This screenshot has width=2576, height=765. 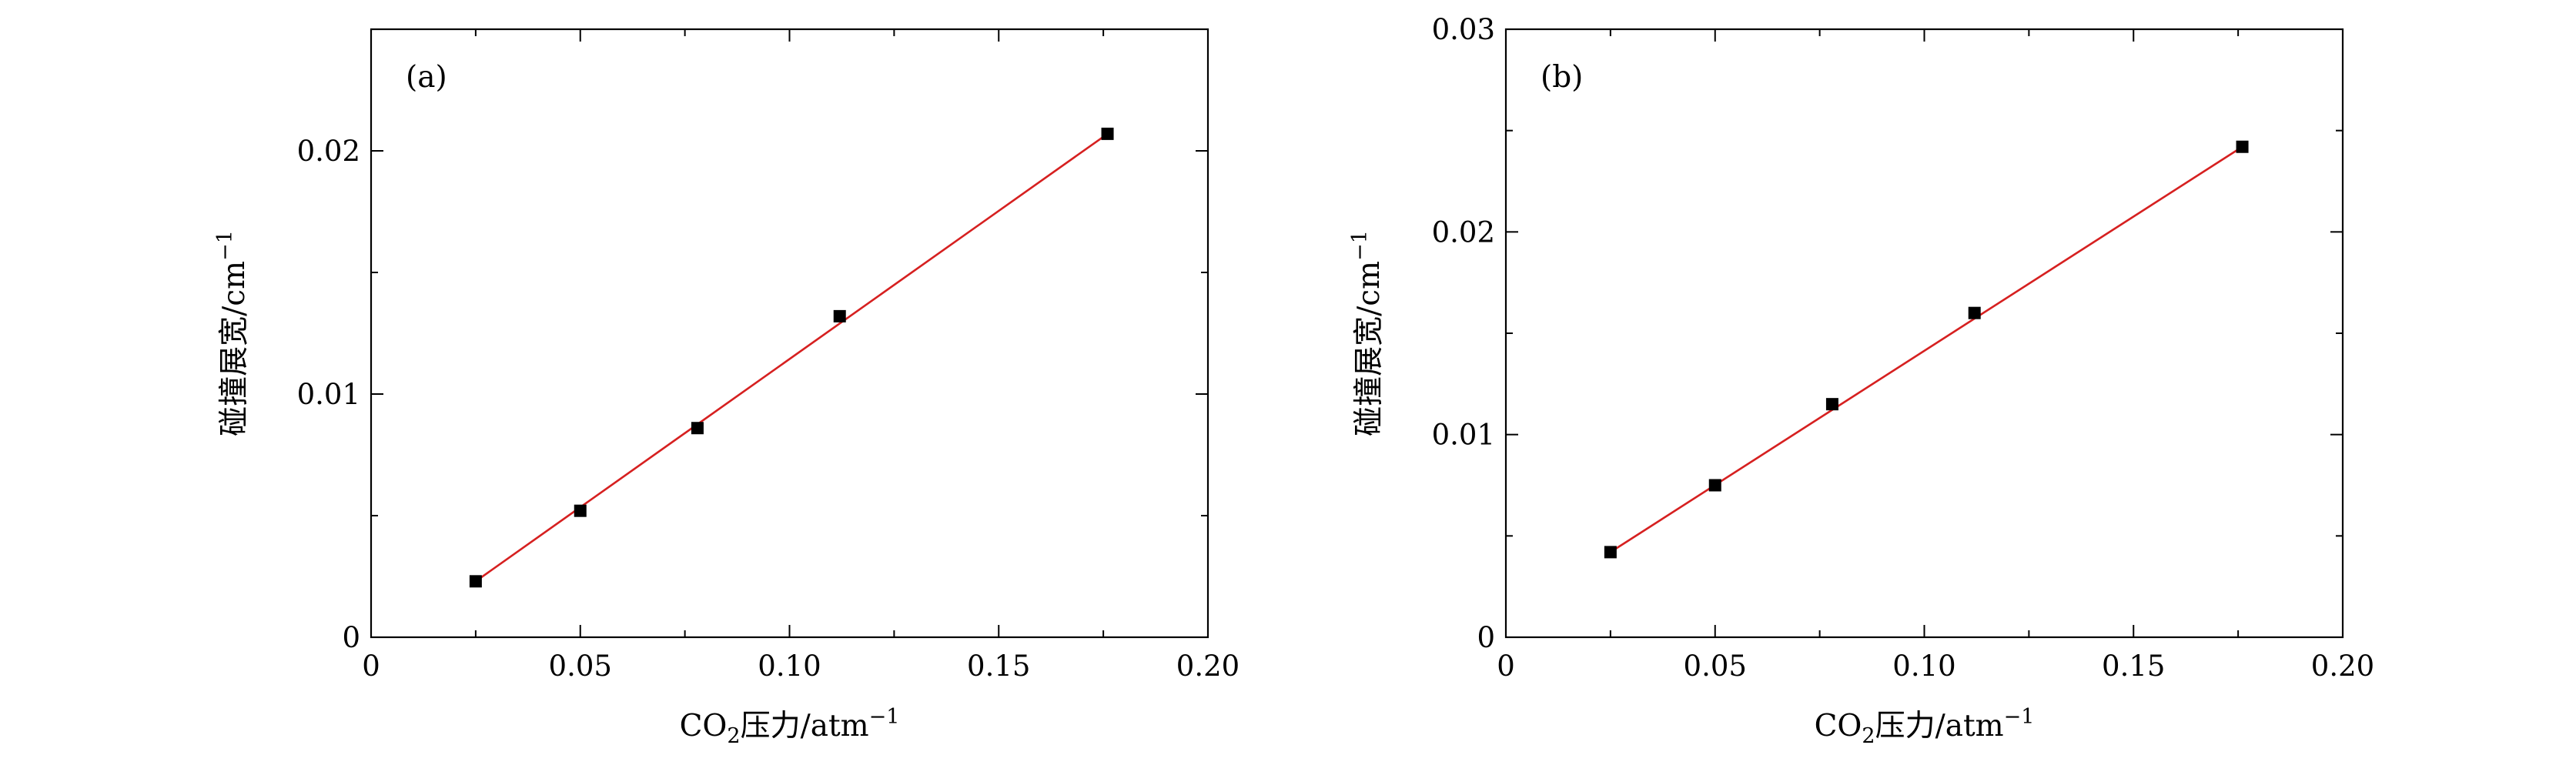 What do you see at coordinates (1464, 29) in the screenshot?
I see `y-tick-label: 0.03` at bounding box center [1464, 29].